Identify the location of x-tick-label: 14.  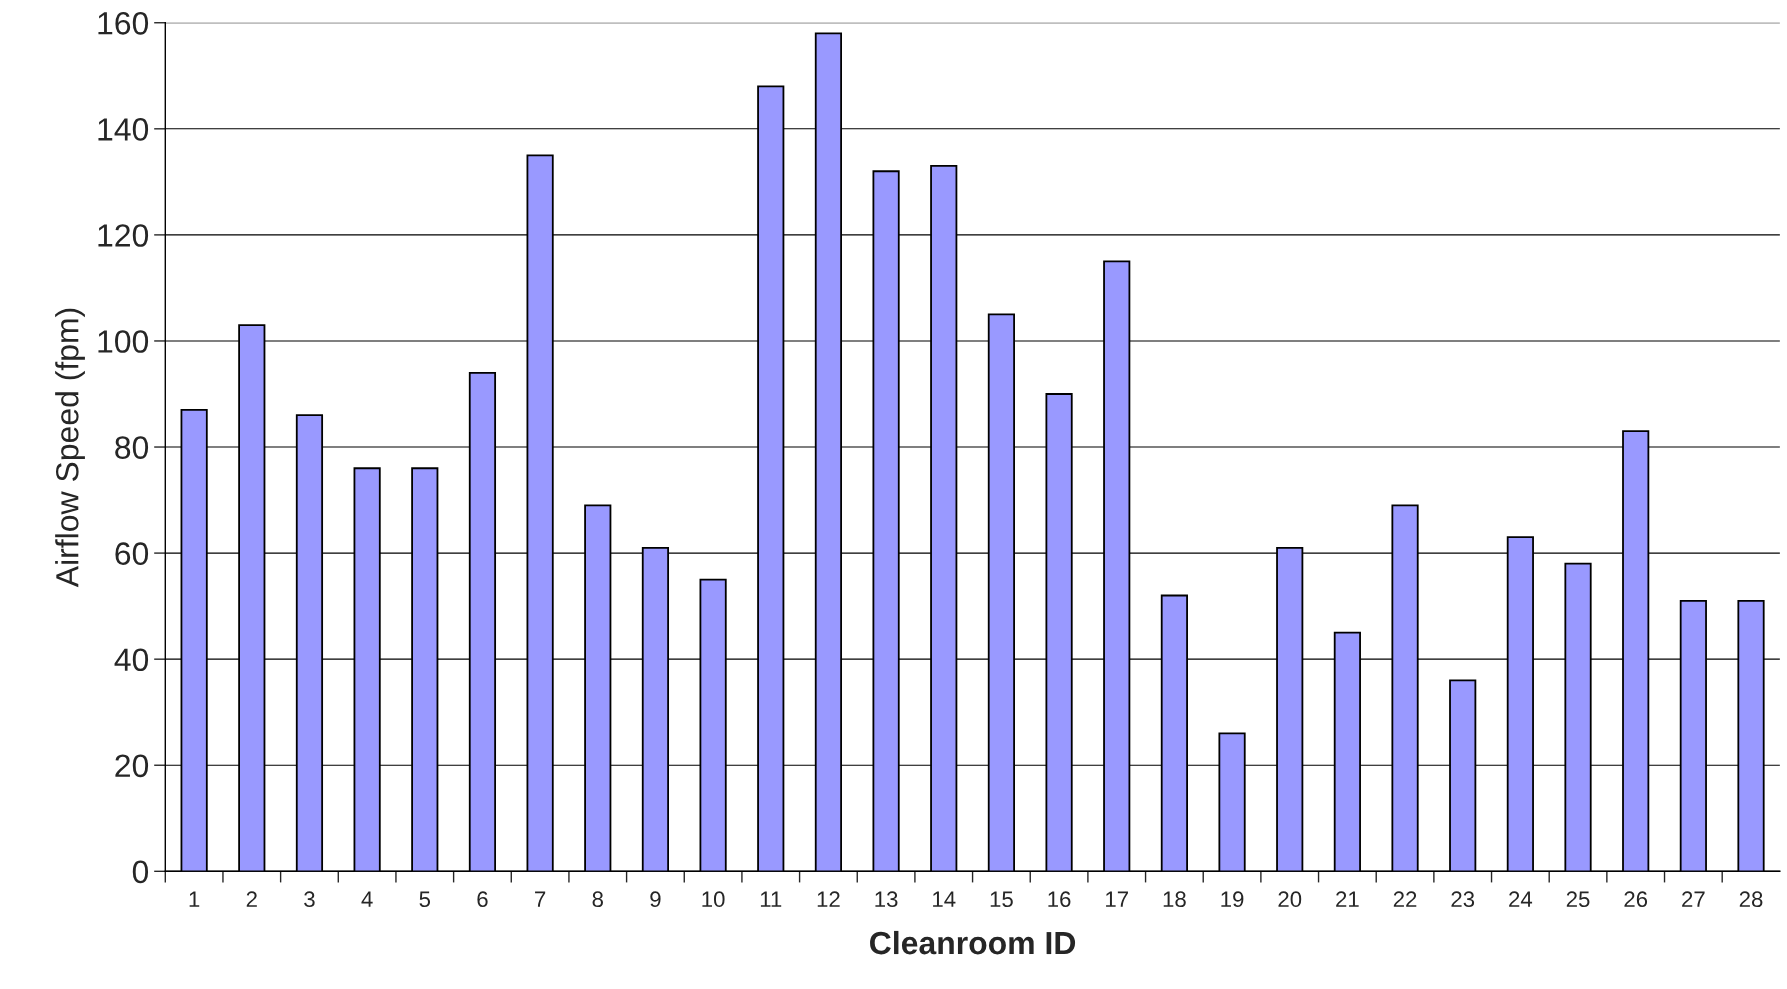
(944, 899).